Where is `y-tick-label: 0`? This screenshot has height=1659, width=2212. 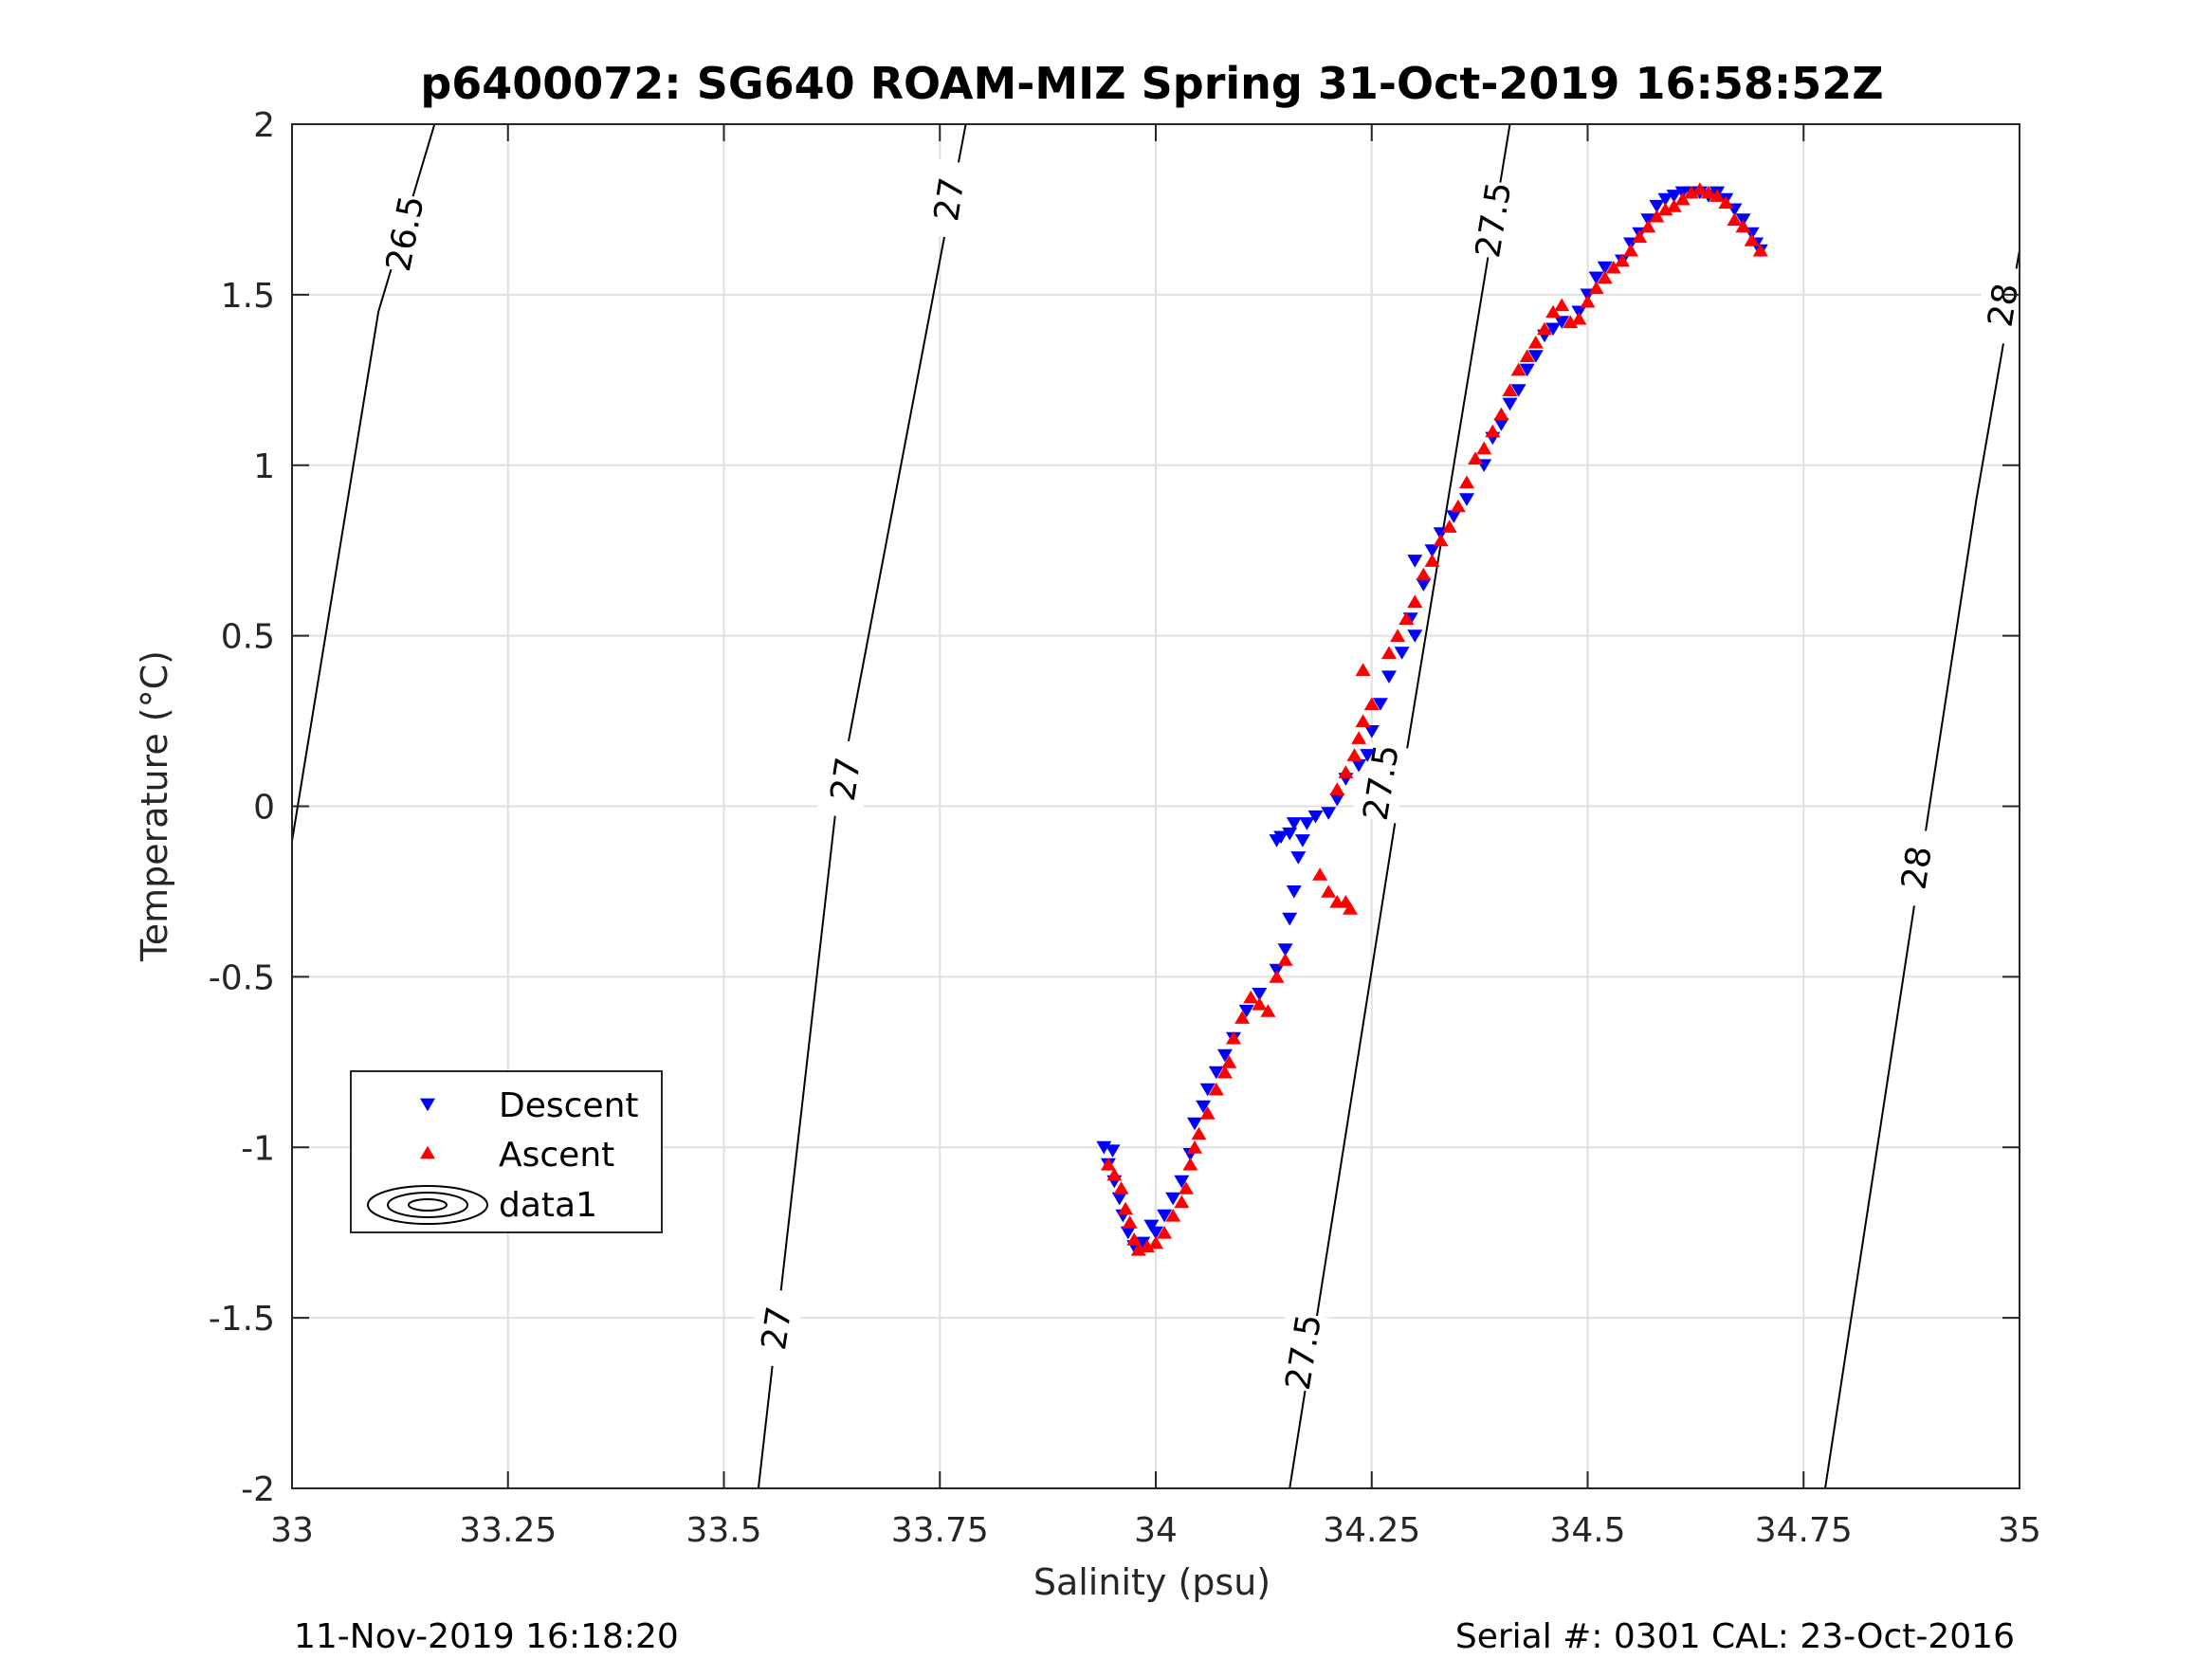 y-tick-label: 0 is located at coordinates (264, 808).